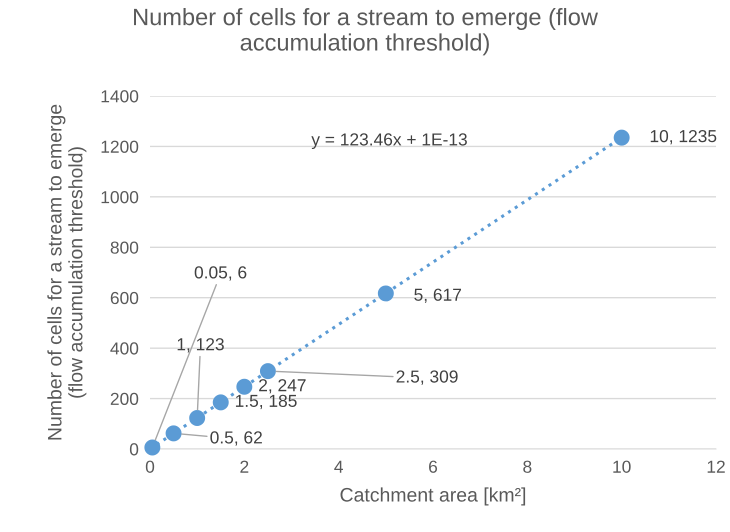 This screenshot has height=532, width=730. I want to click on y-tick-label: 800, so click(124, 247).